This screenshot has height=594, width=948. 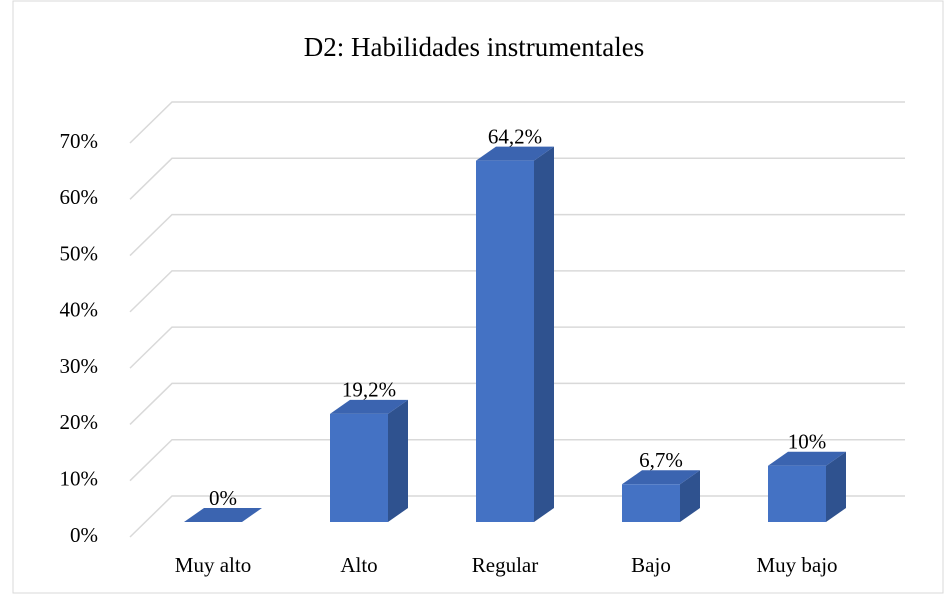 I want to click on data-label: 10%, so click(x=807, y=442).